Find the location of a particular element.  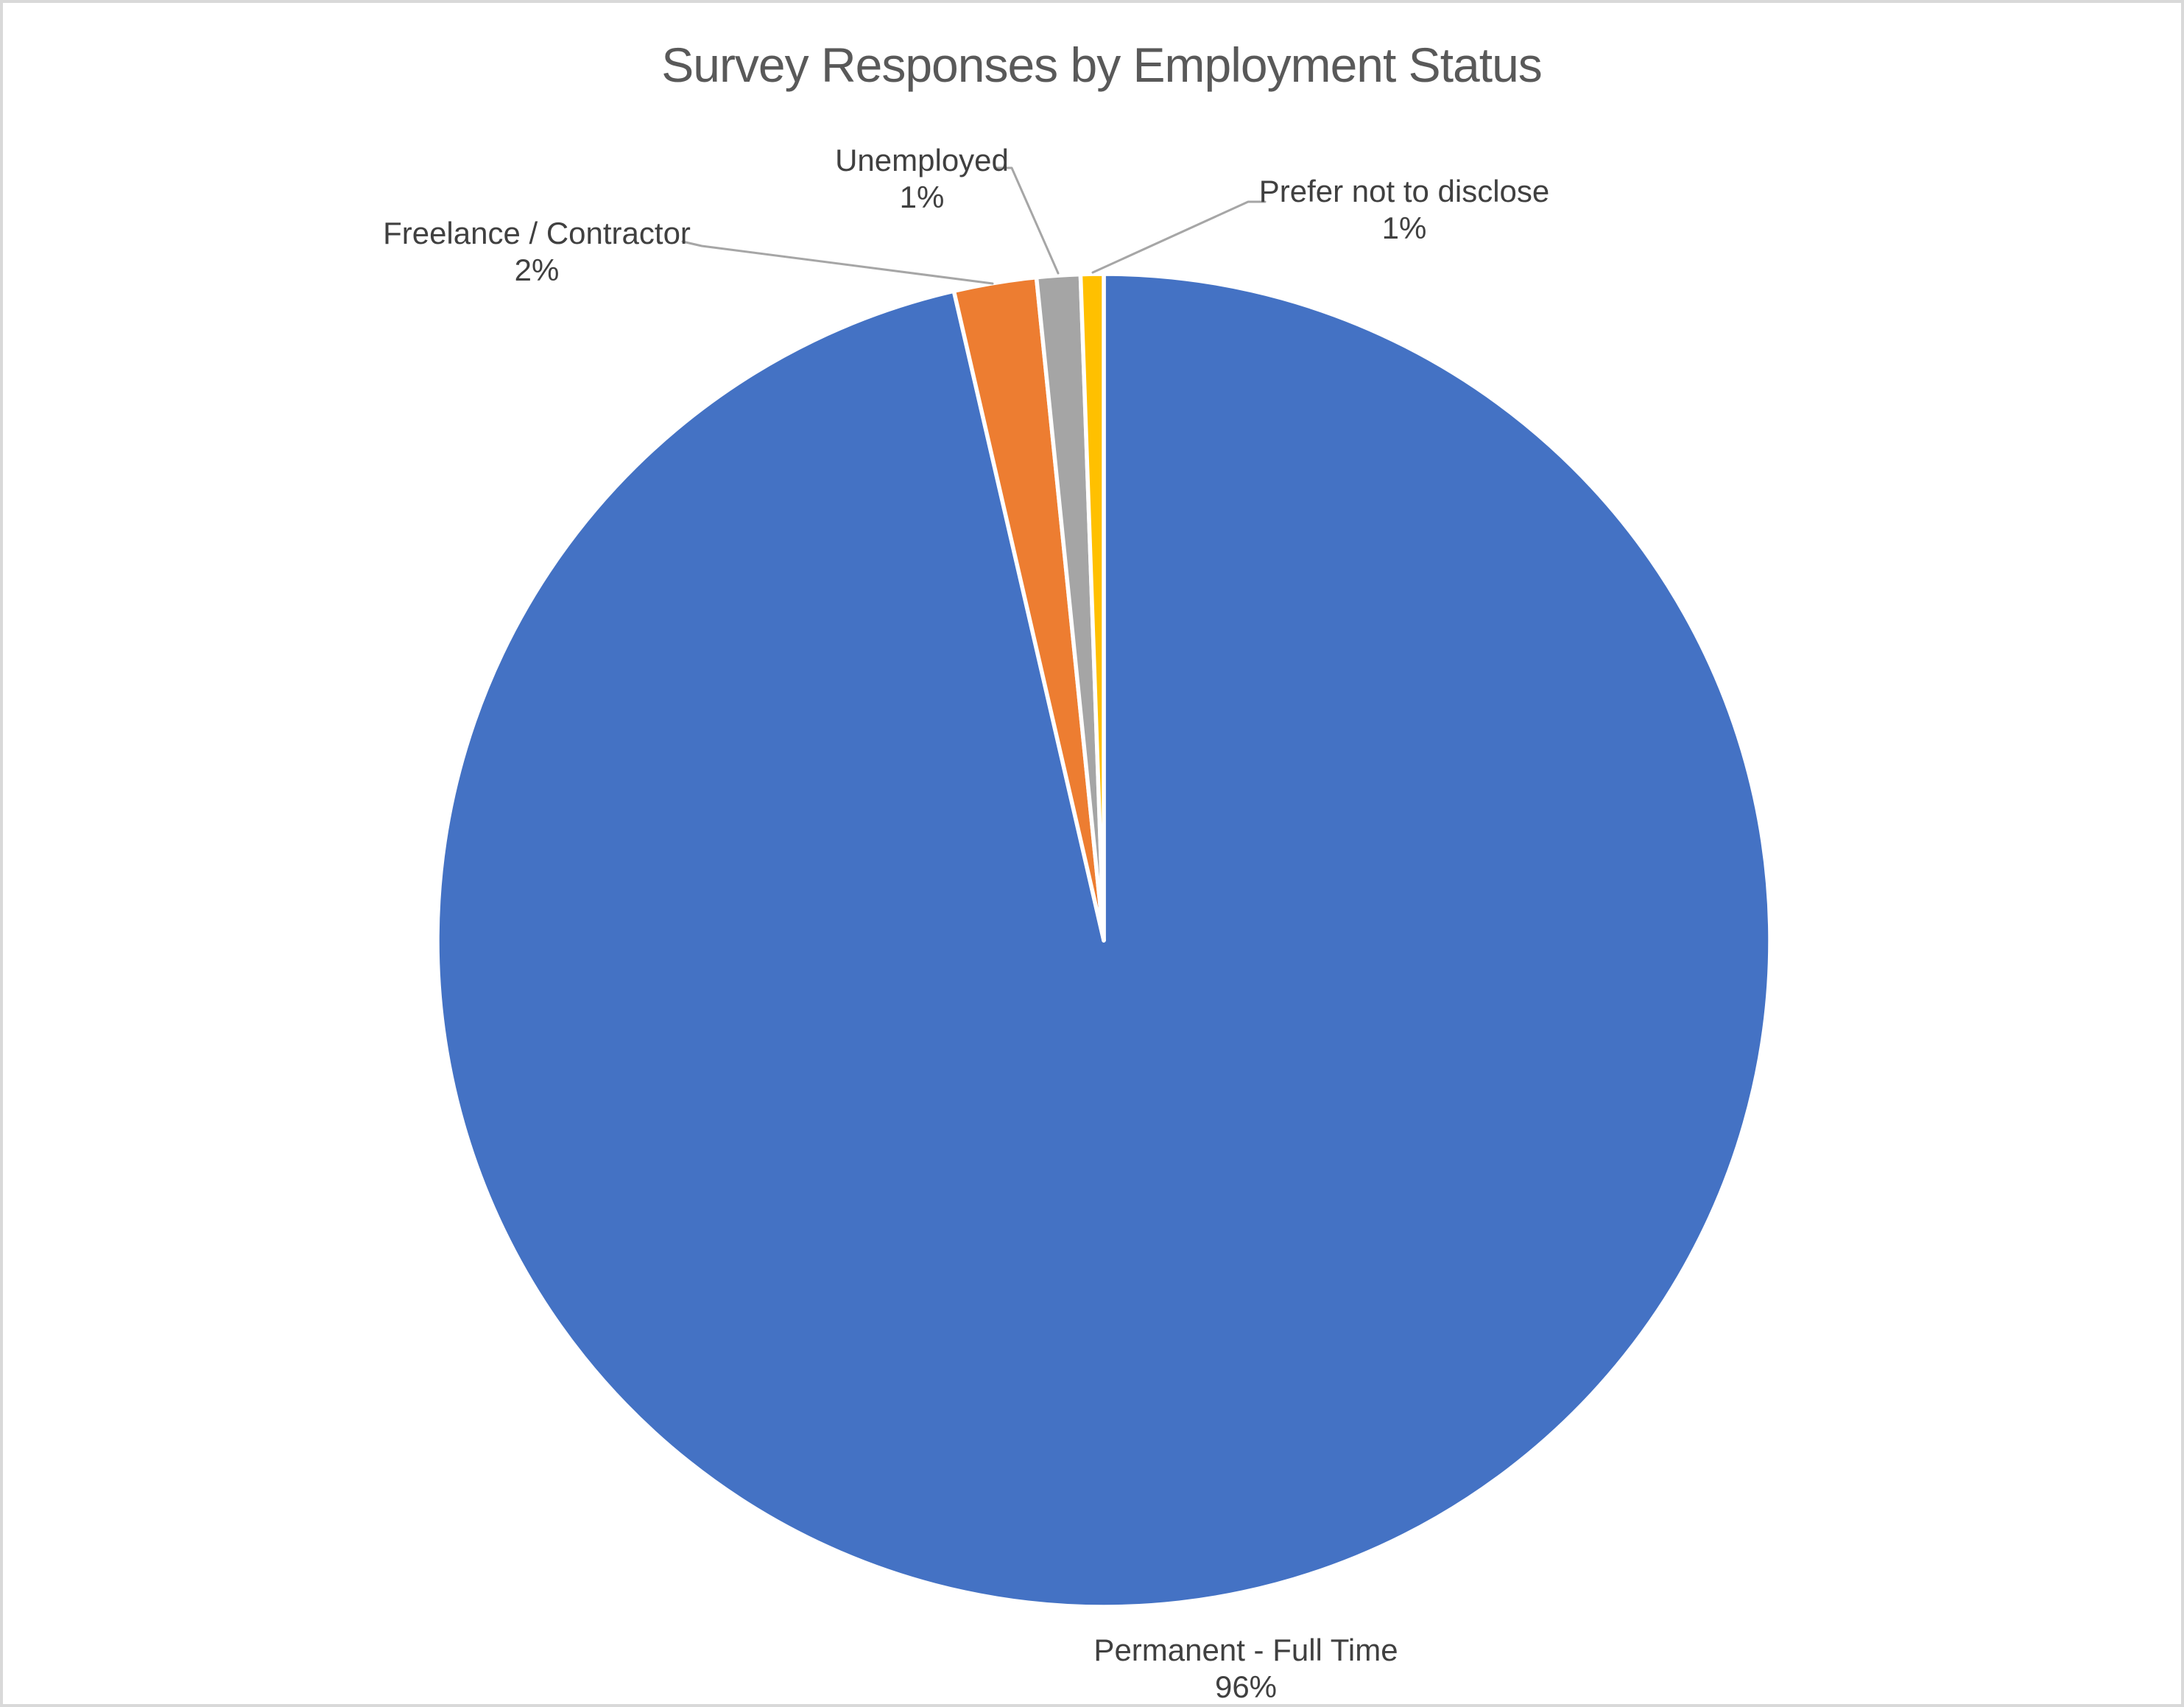

data-label-category: Prefer not to disclose is located at coordinates (1404, 191).